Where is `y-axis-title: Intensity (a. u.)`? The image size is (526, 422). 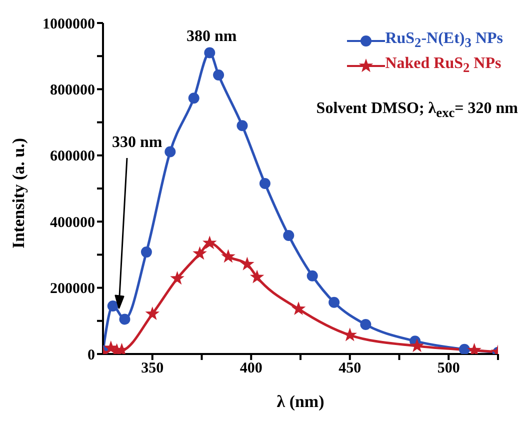 y-axis-title: Intensity (a. u.) is located at coordinates (18, 193).